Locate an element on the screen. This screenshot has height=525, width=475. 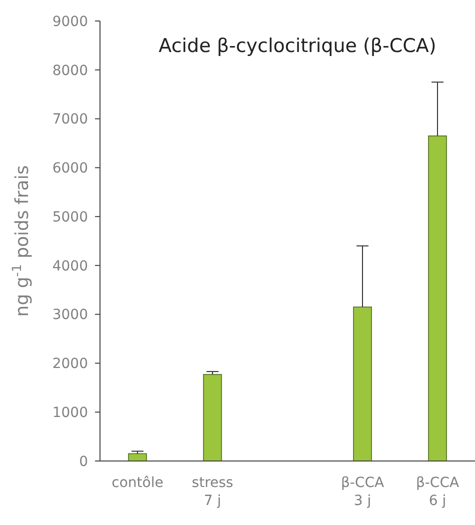
x-tick-label: β-CCA 3 j is located at coordinates (362, 492).